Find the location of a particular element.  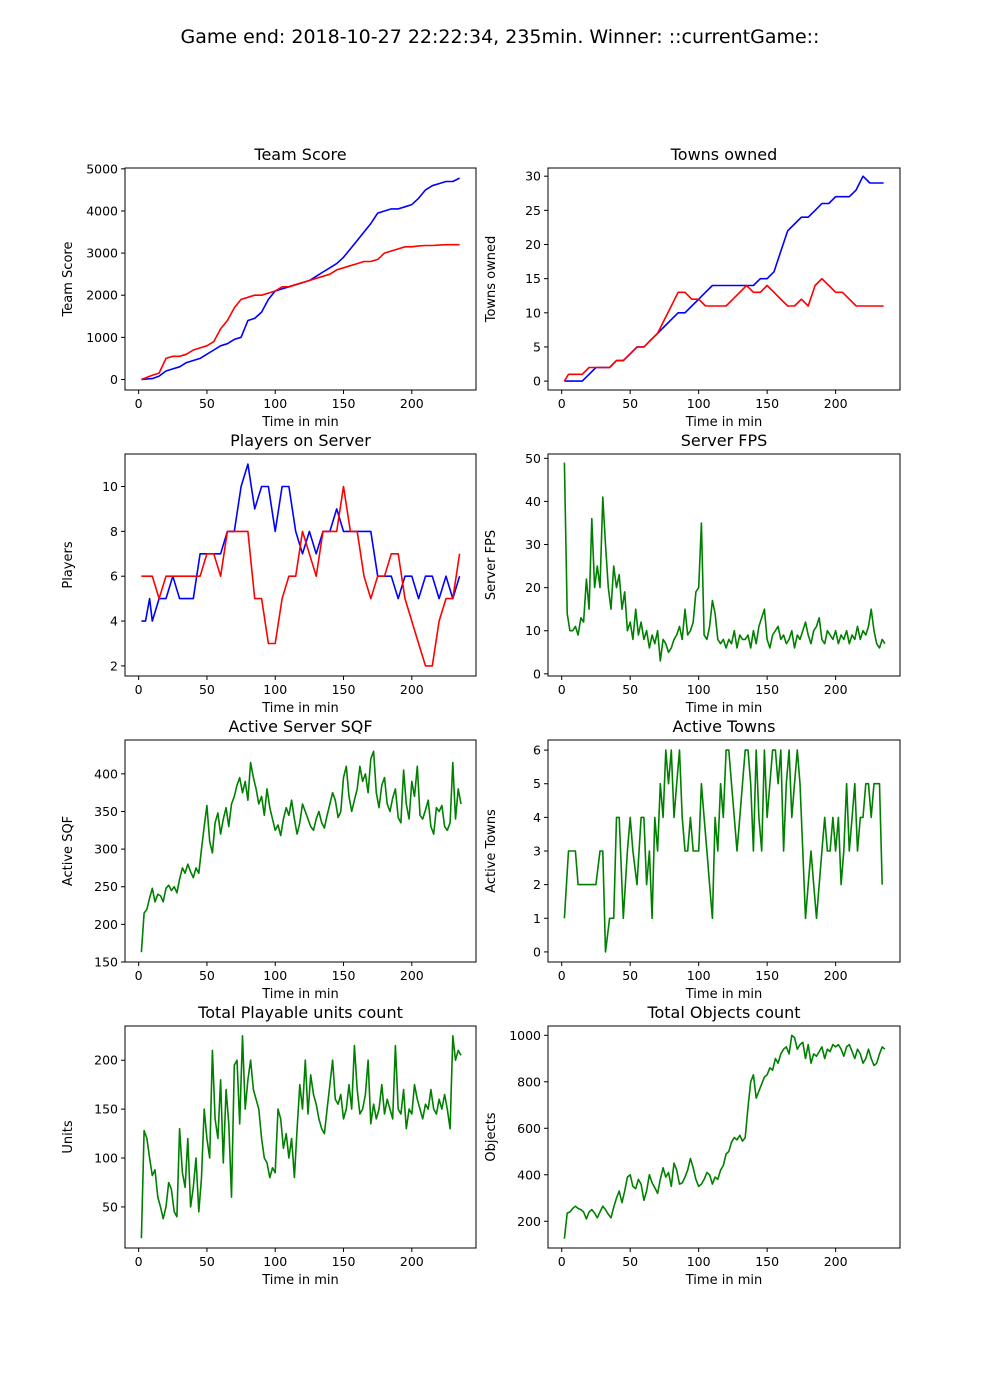

players-on-server-series-red-line is located at coordinates (301, 576).